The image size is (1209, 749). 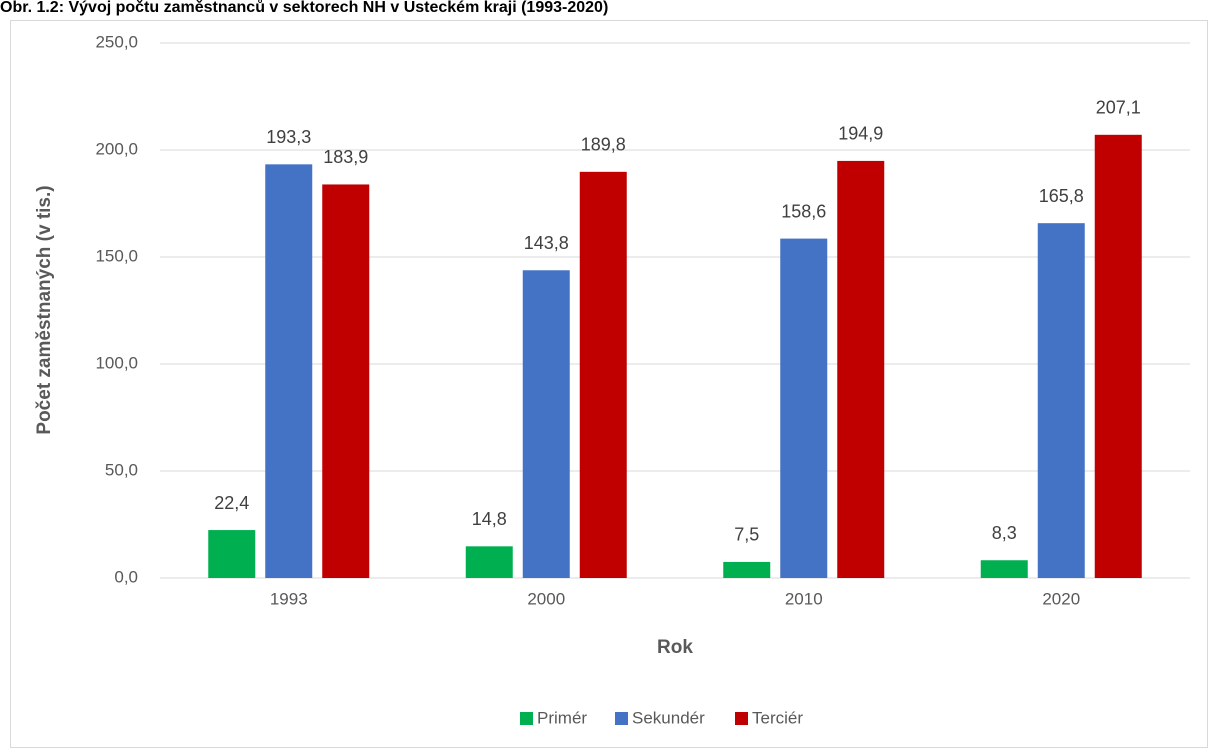 What do you see at coordinates (116, 41) in the screenshot?
I see `y-tick-label: 250,0` at bounding box center [116, 41].